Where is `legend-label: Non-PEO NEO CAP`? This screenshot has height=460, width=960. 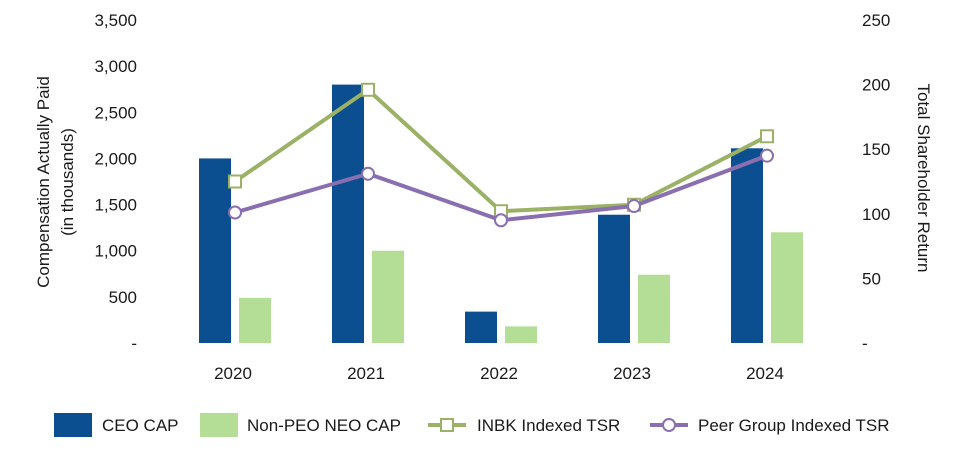 legend-label: Non-PEO NEO CAP is located at coordinates (324, 425).